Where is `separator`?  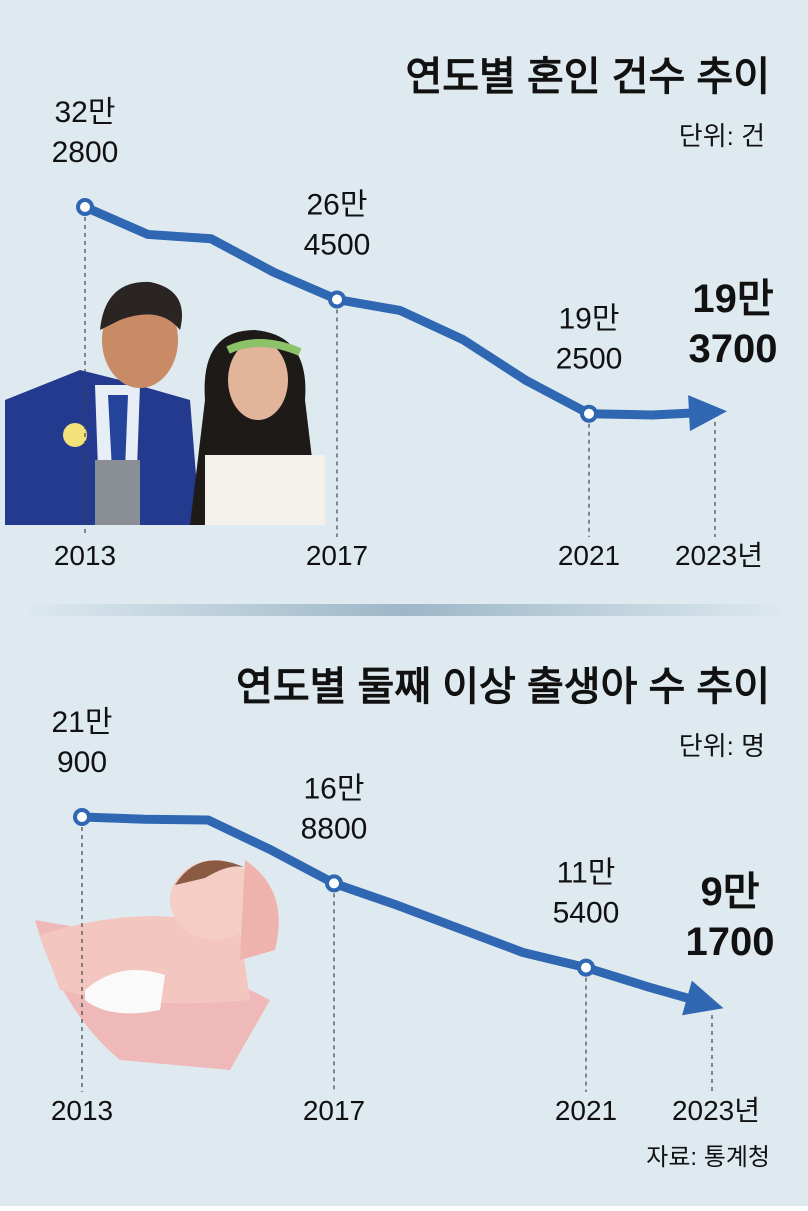
separator is located at coordinates (405, 610).